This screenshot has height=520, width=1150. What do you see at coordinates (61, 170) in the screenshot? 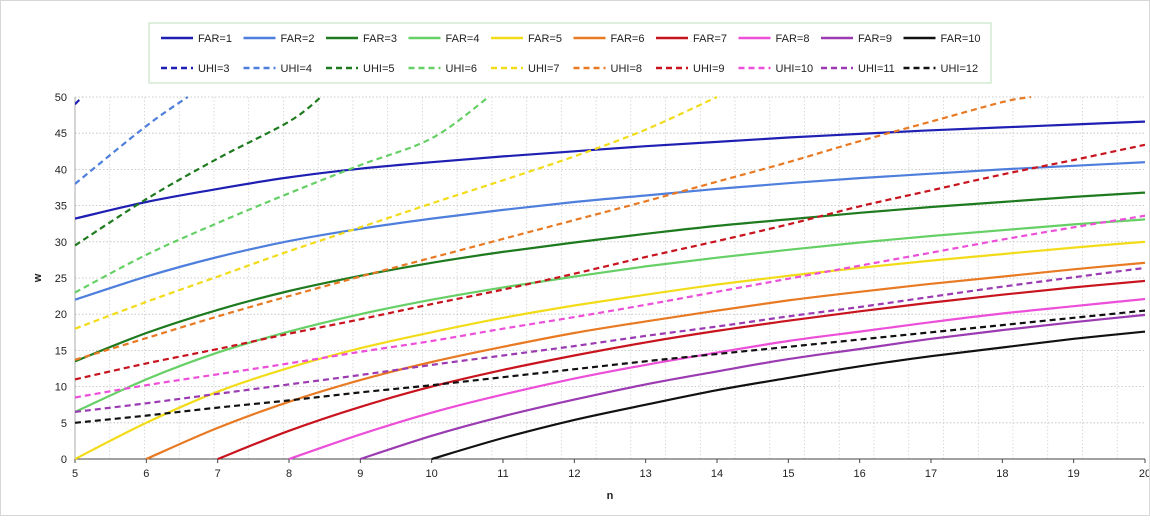
I see `y-tick-label: 40` at bounding box center [61, 170].